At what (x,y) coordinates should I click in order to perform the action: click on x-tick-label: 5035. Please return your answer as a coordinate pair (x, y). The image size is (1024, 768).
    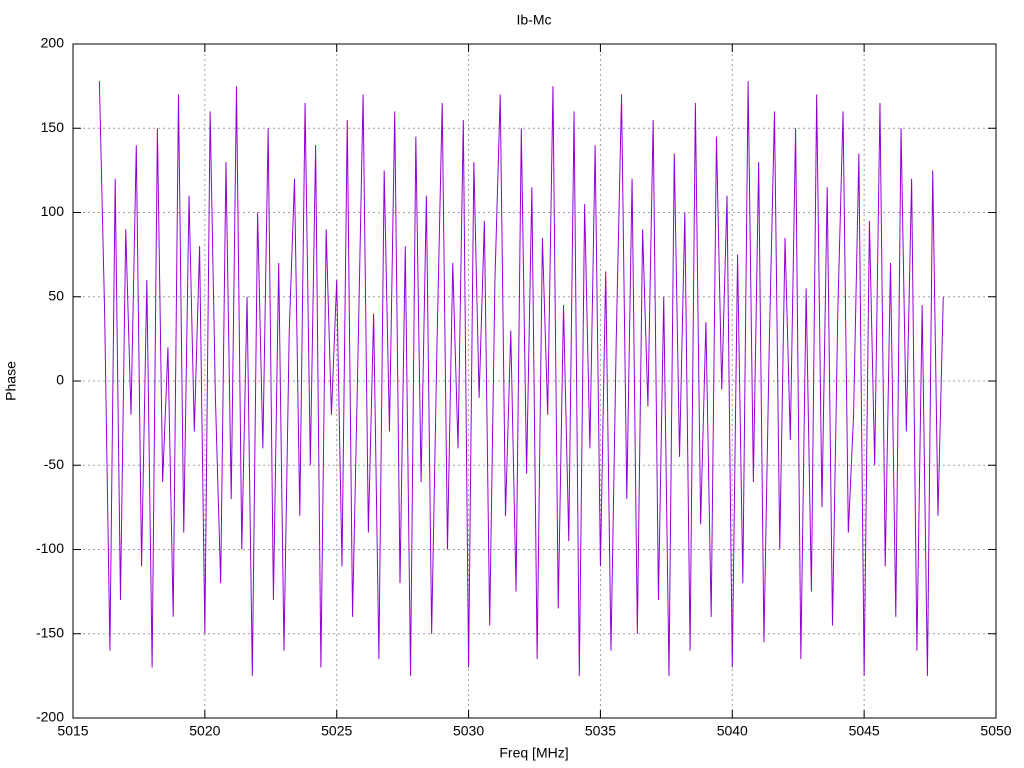
    Looking at the image, I should click on (600, 731).